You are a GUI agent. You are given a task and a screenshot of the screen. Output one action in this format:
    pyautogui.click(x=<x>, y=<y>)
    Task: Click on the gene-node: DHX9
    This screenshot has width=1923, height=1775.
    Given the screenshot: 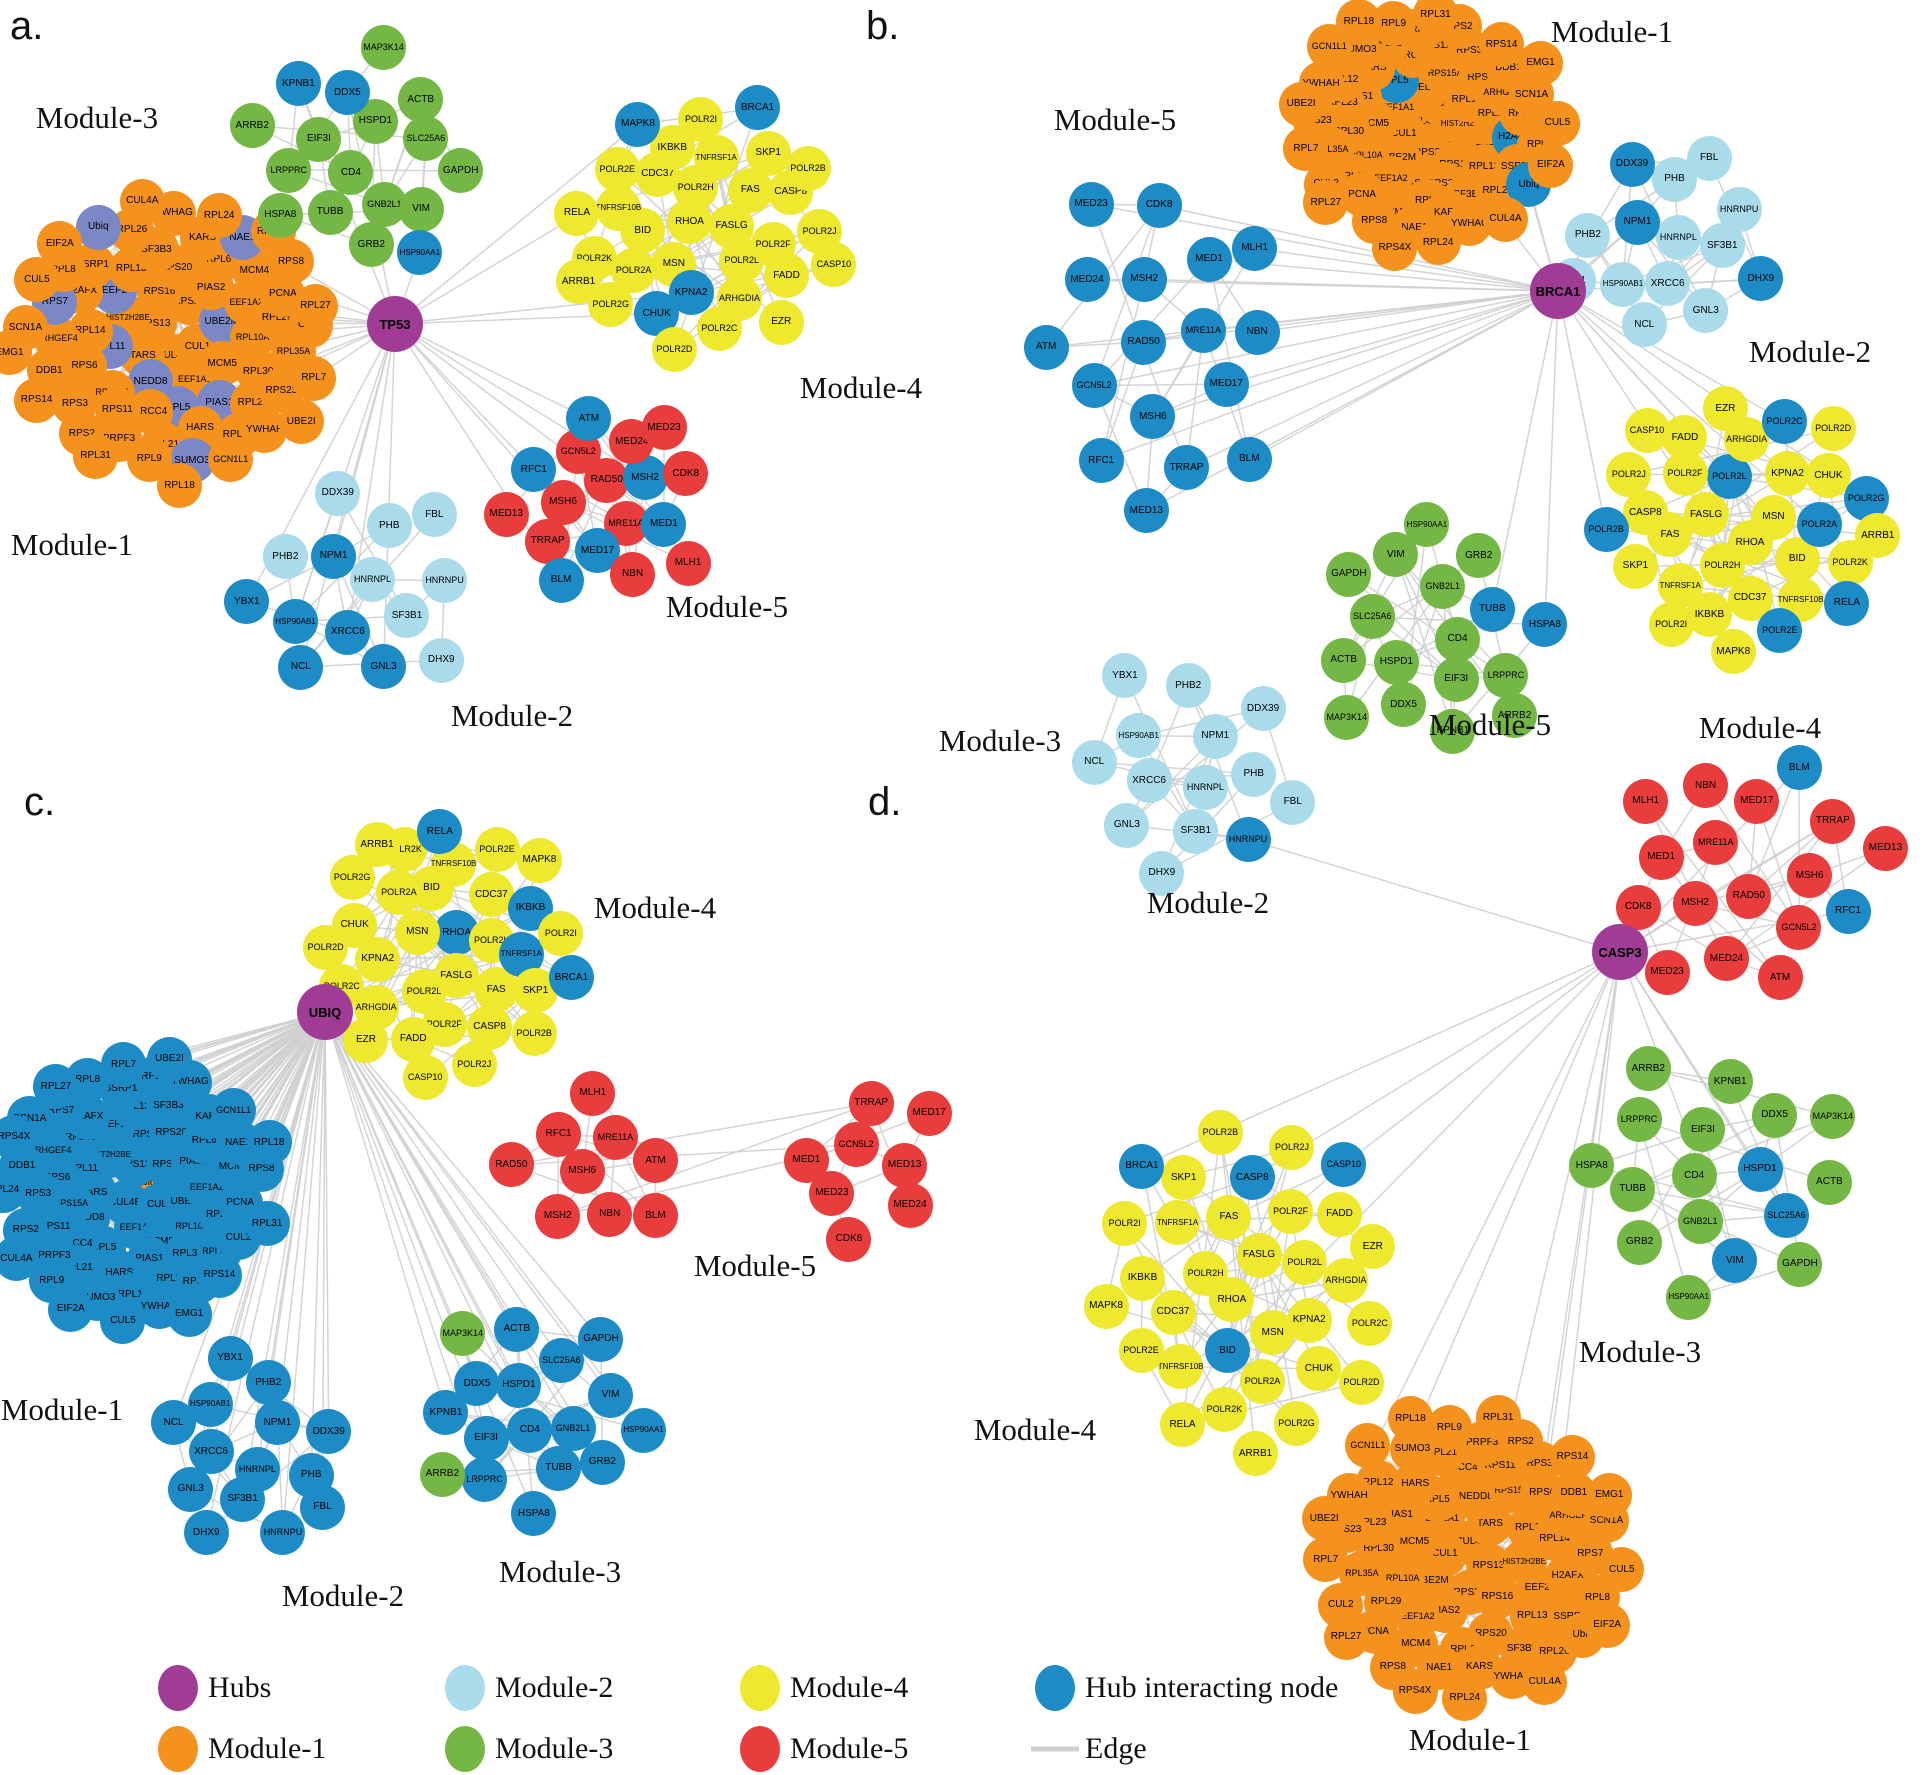 What is the action you would take?
    pyautogui.click(x=1761, y=279)
    